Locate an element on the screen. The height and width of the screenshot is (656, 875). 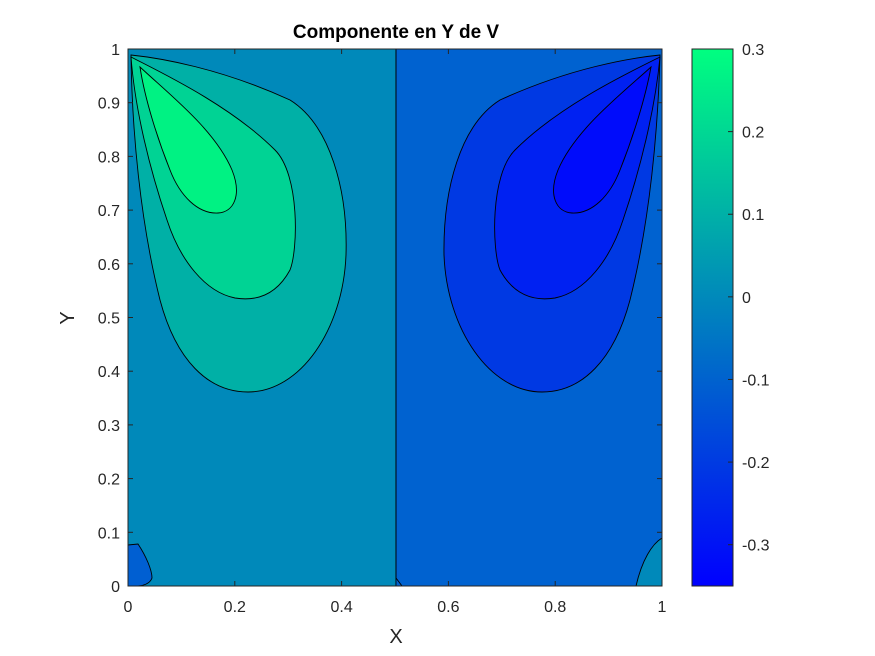
y-tick-label: 0.8 is located at coordinates (109, 157).